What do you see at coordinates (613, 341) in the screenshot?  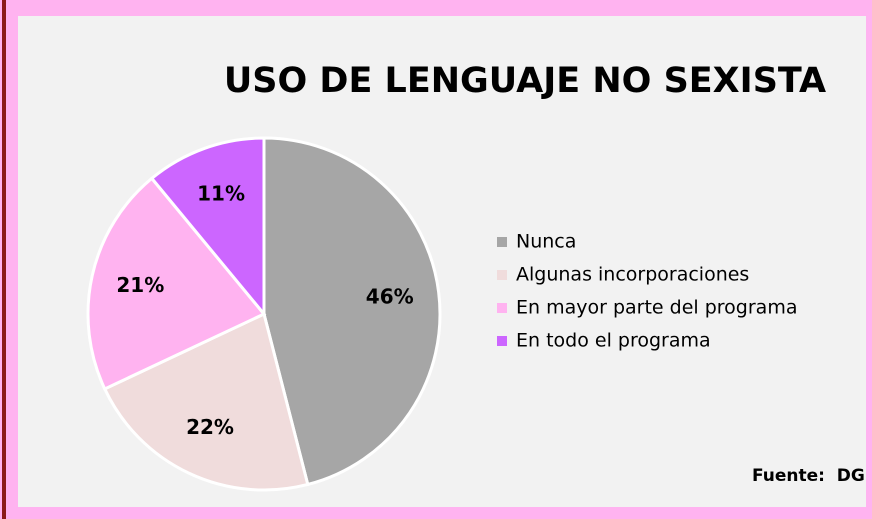 I see `legend-label: En todo el programa` at bounding box center [613, 341].